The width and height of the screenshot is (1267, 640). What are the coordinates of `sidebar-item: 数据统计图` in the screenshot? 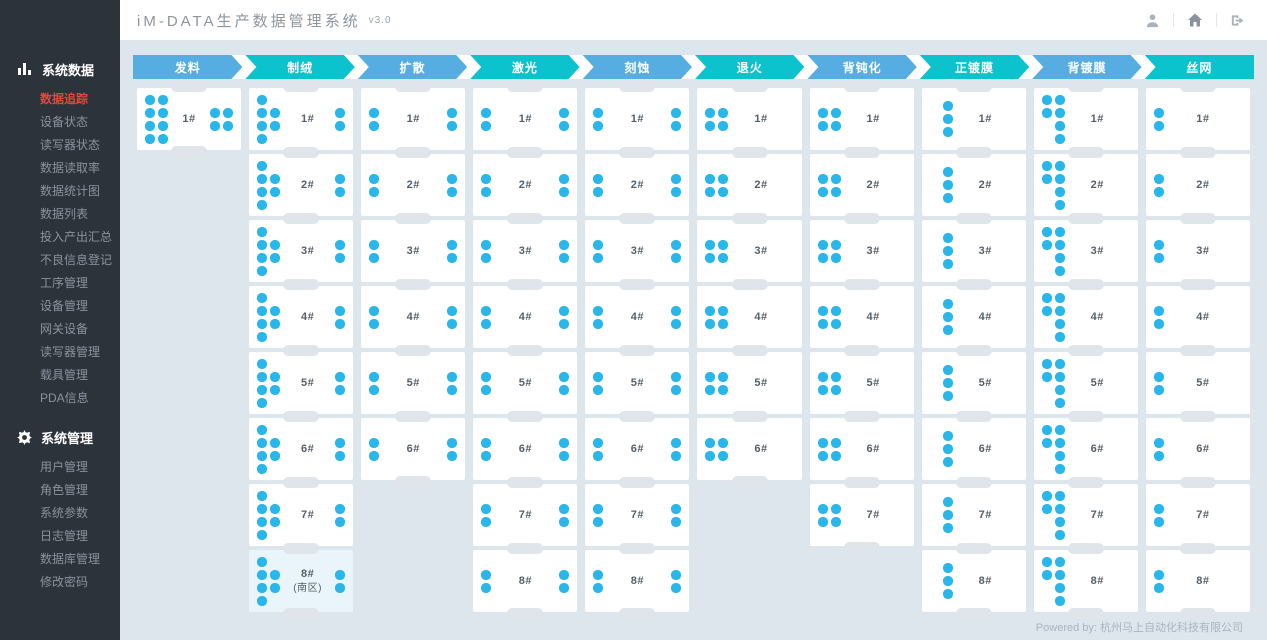 It's located at (70, 191).